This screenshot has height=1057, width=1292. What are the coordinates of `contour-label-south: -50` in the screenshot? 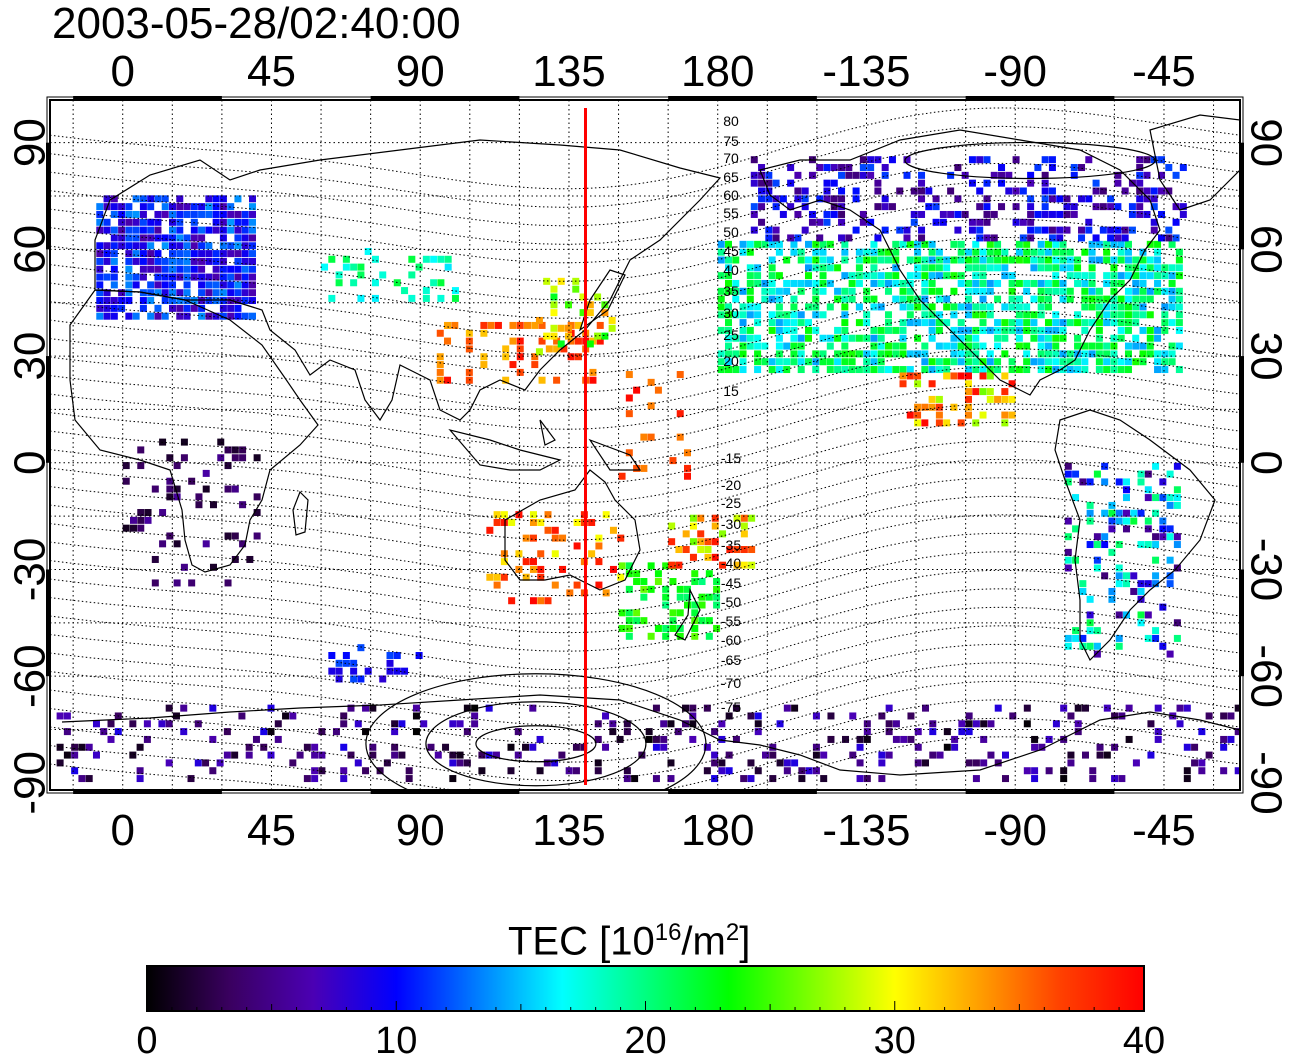 It's located at (731, 602).